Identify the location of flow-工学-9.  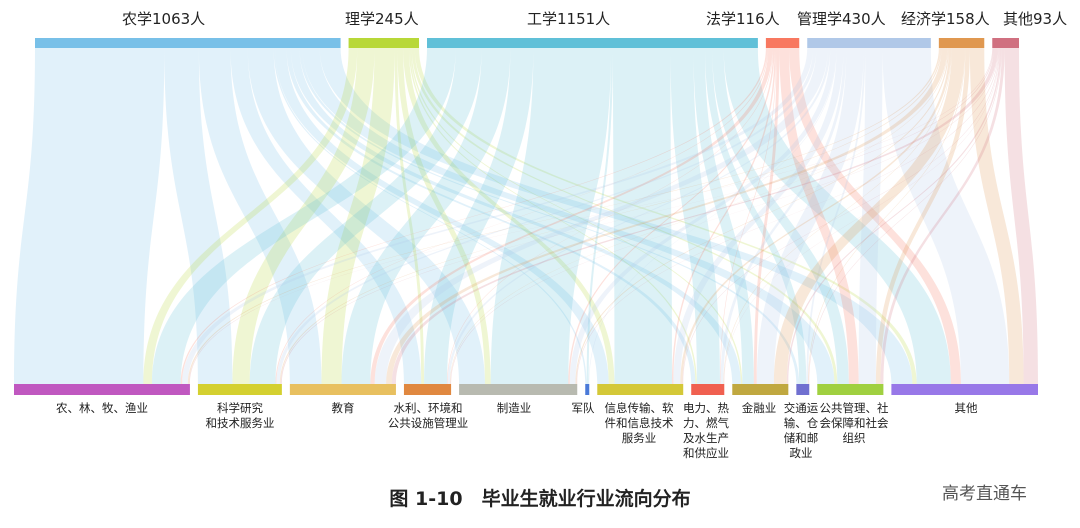
(755, 216).